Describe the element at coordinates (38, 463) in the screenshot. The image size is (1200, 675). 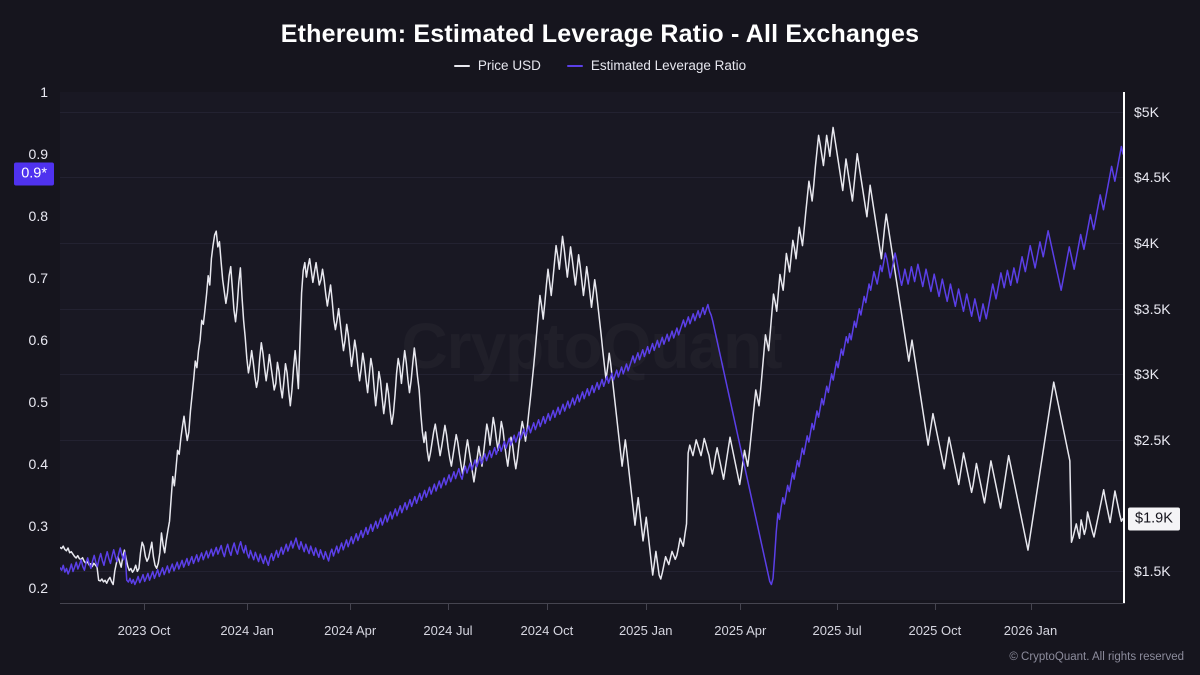
I see `left-axis-tick-label: 0.4` at that location.